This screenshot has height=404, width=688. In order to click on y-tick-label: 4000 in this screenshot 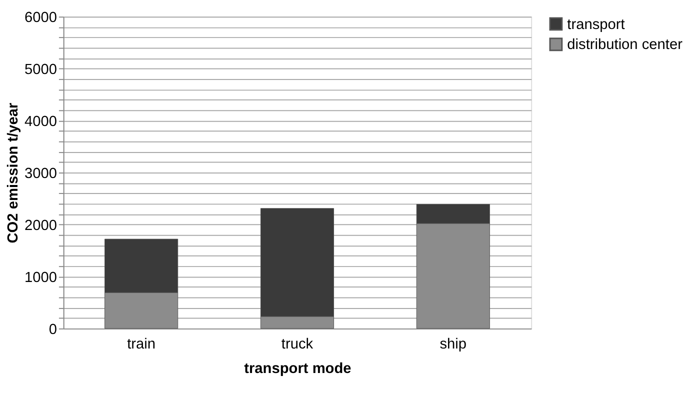, I will do `click(41, 122)`.